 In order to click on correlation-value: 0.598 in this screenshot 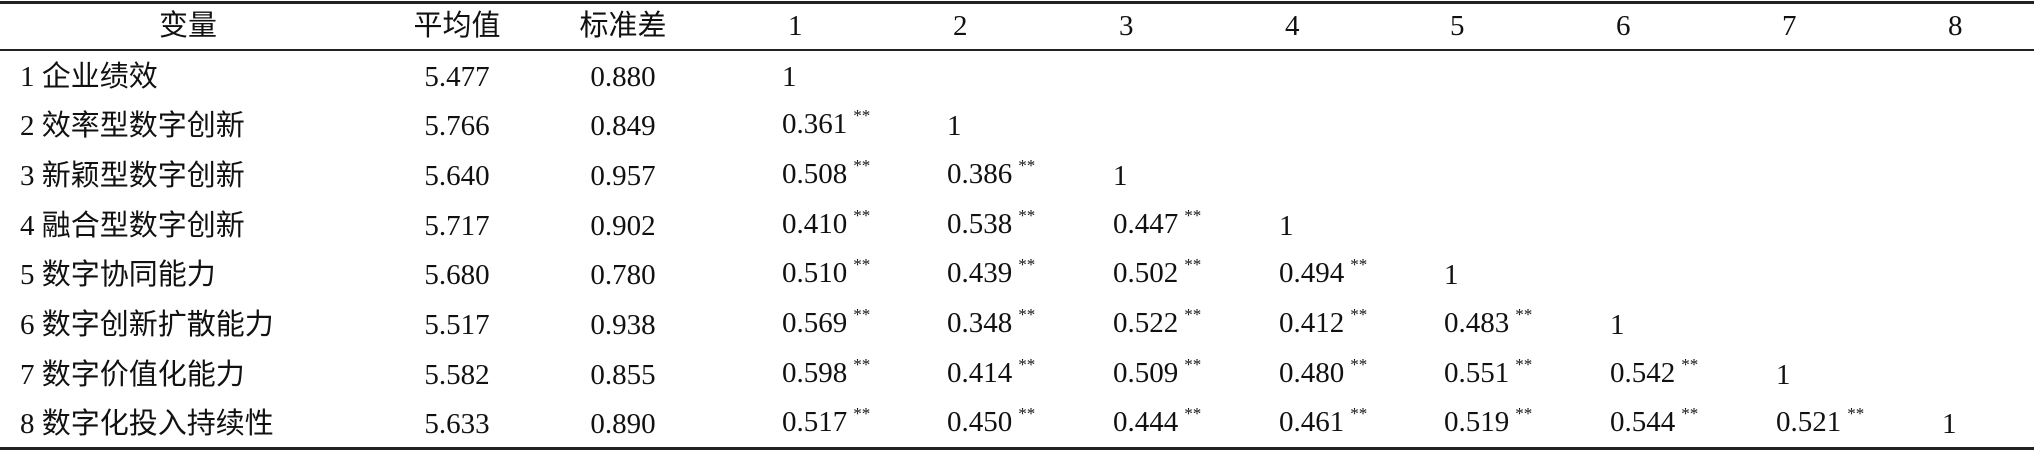, I will do `click(815, 373)`.